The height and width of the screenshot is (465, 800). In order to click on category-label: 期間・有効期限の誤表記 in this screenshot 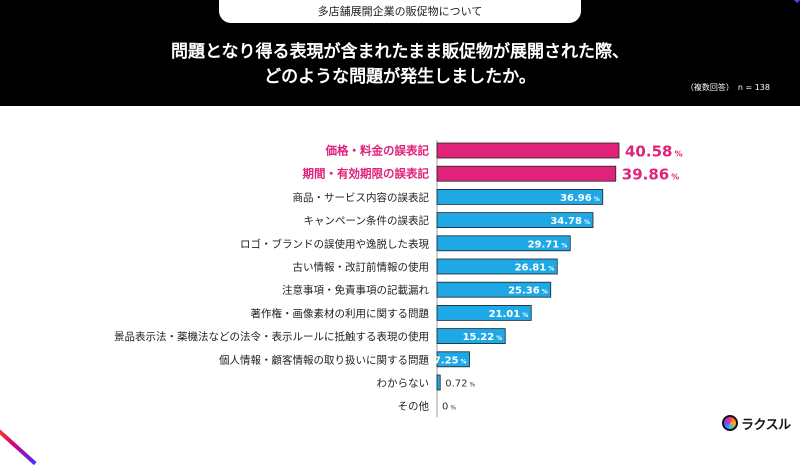, I will do `click(366, 174)`.